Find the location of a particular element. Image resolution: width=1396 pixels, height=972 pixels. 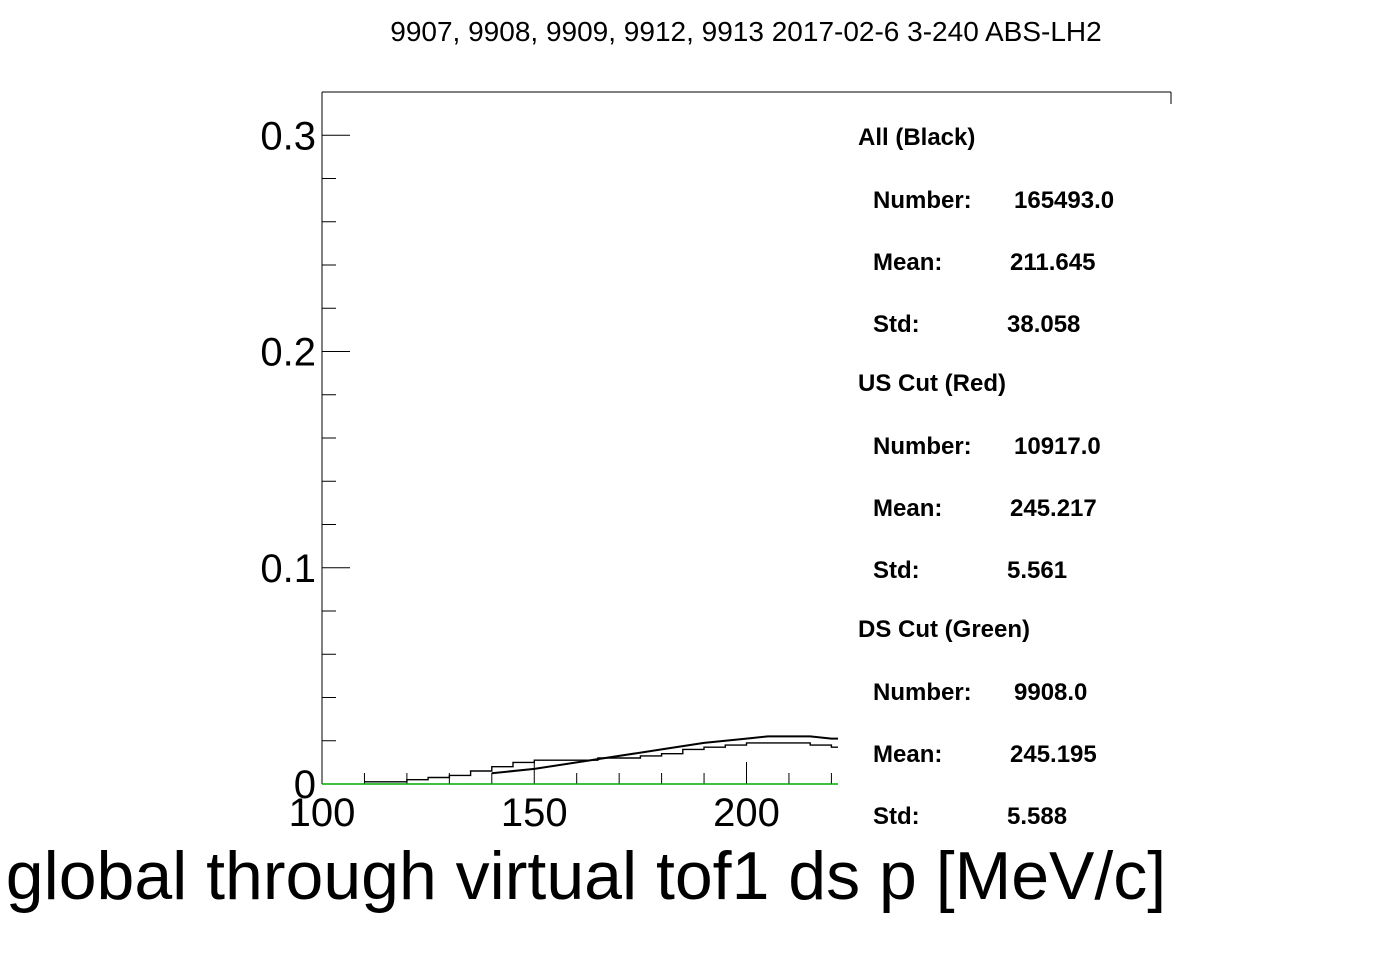

stats-row-value: 245.195 is located at coordinates (1053, 754).